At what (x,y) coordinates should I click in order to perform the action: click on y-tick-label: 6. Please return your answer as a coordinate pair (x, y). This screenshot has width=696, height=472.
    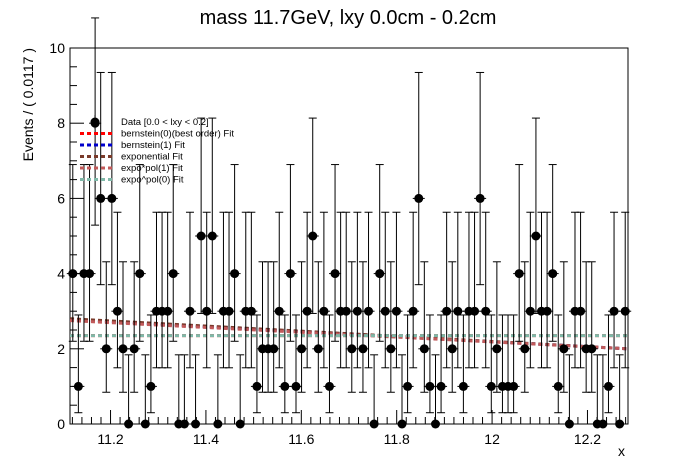
    Looking at the image, I should click on (61, 198).